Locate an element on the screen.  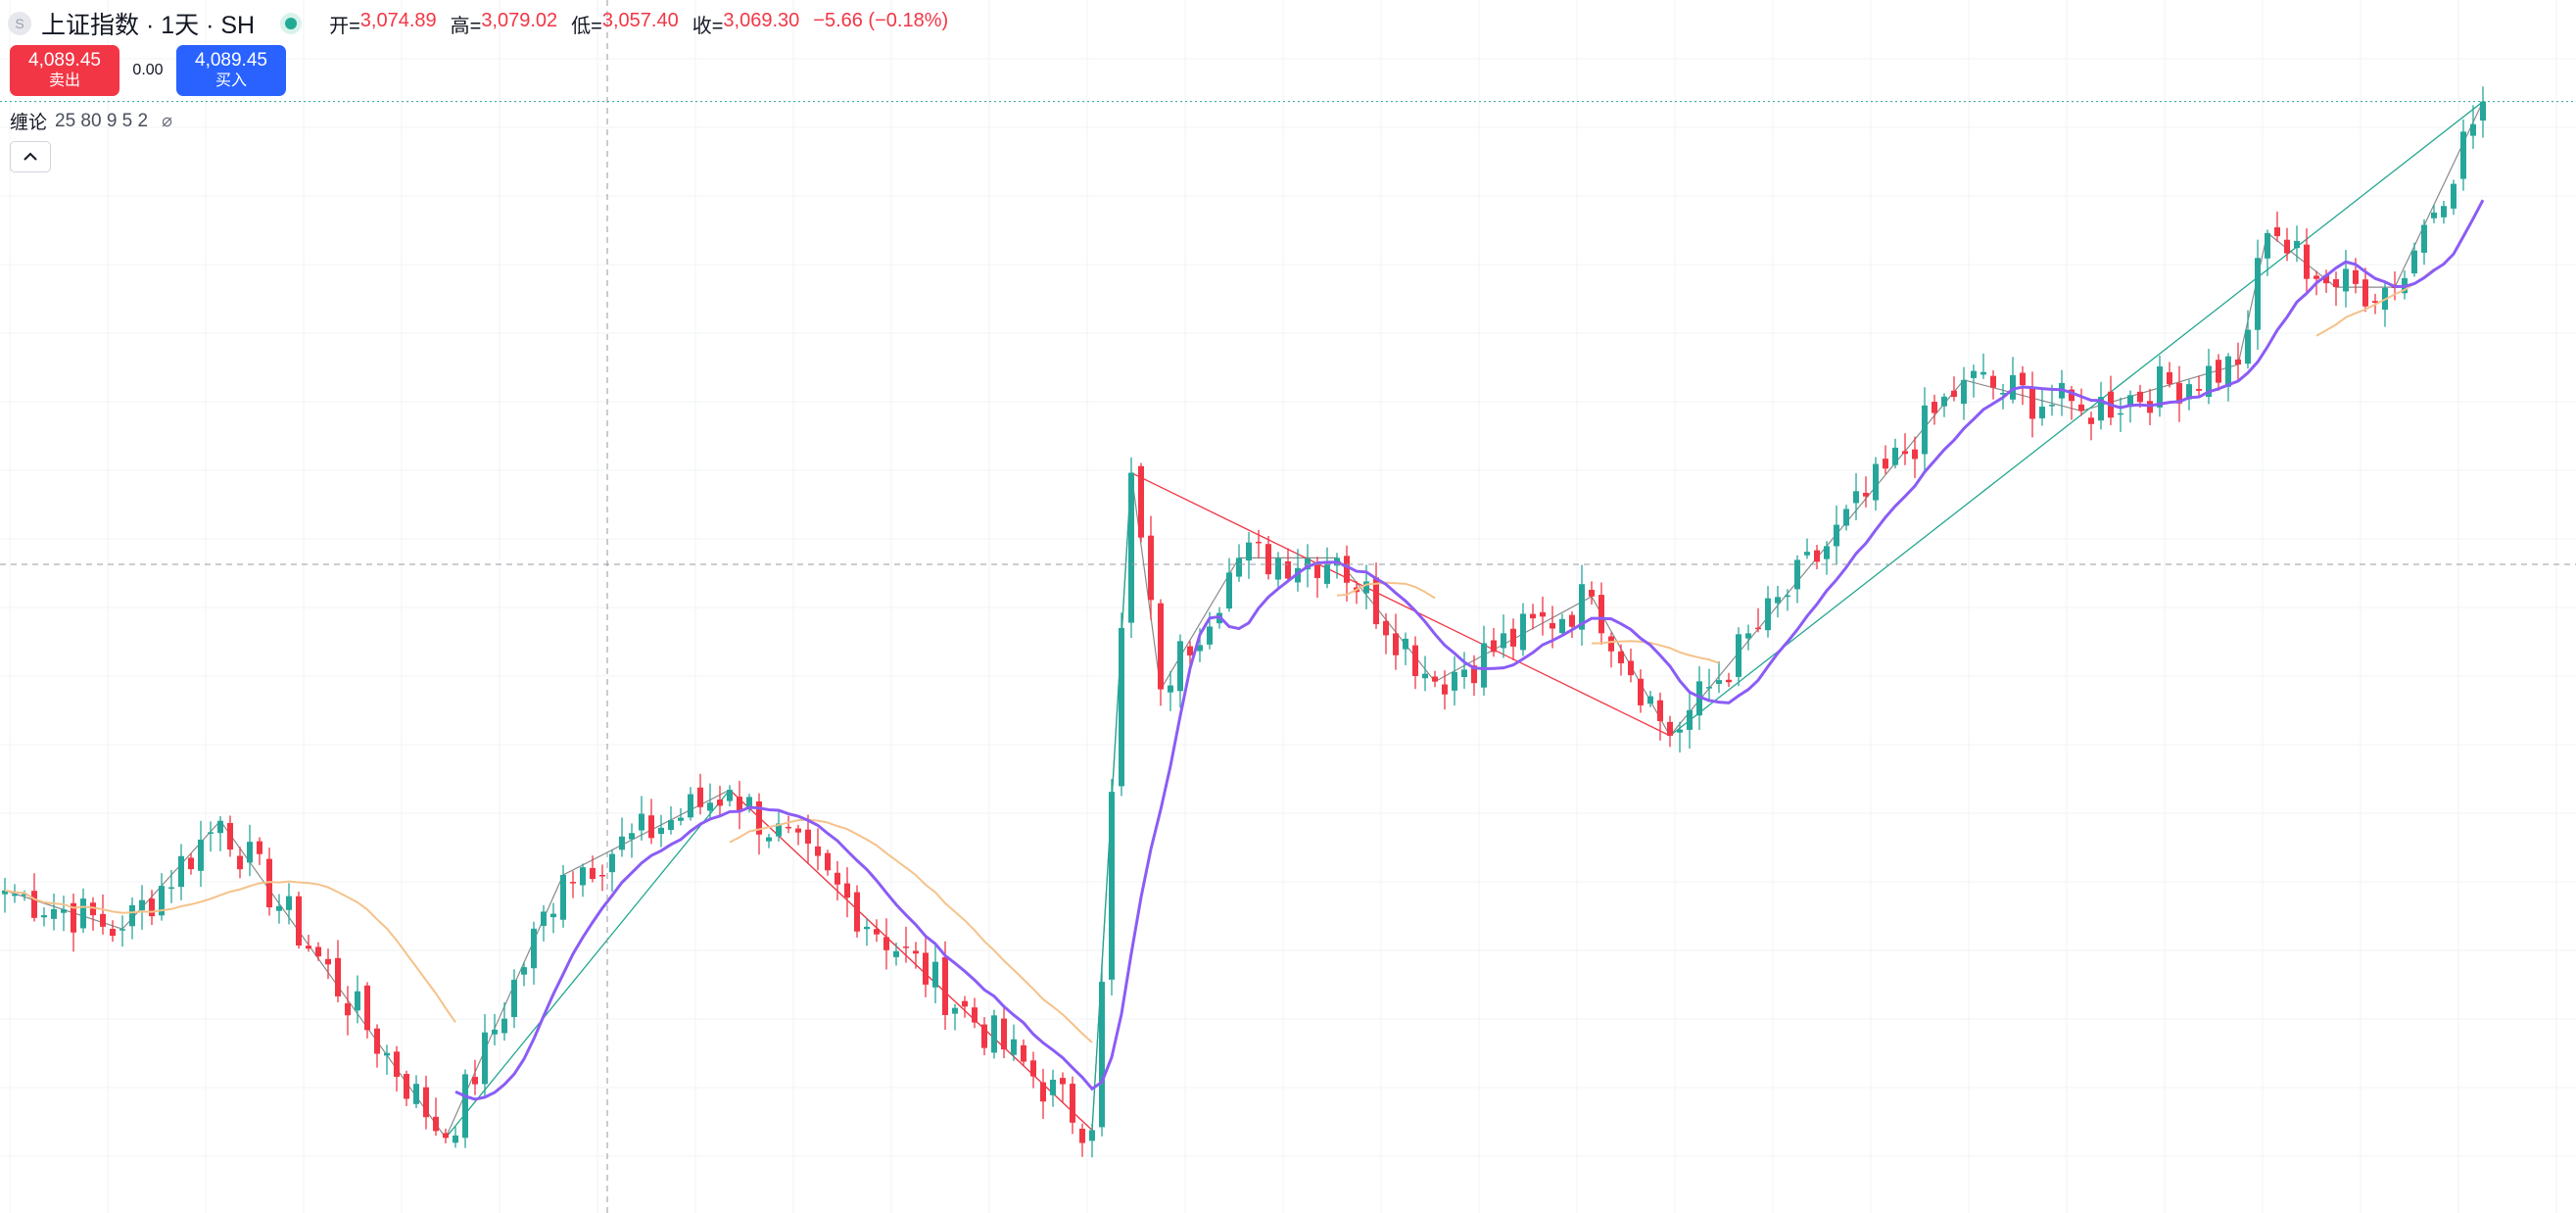
high-label: 高= is located at coordinates (466, 26).